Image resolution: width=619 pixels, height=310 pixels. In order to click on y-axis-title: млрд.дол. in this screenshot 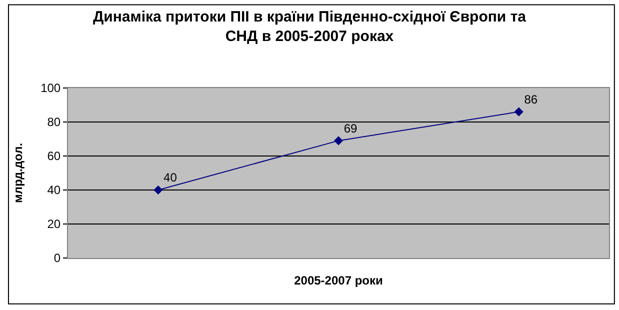, I will do `click(17, 173)`.